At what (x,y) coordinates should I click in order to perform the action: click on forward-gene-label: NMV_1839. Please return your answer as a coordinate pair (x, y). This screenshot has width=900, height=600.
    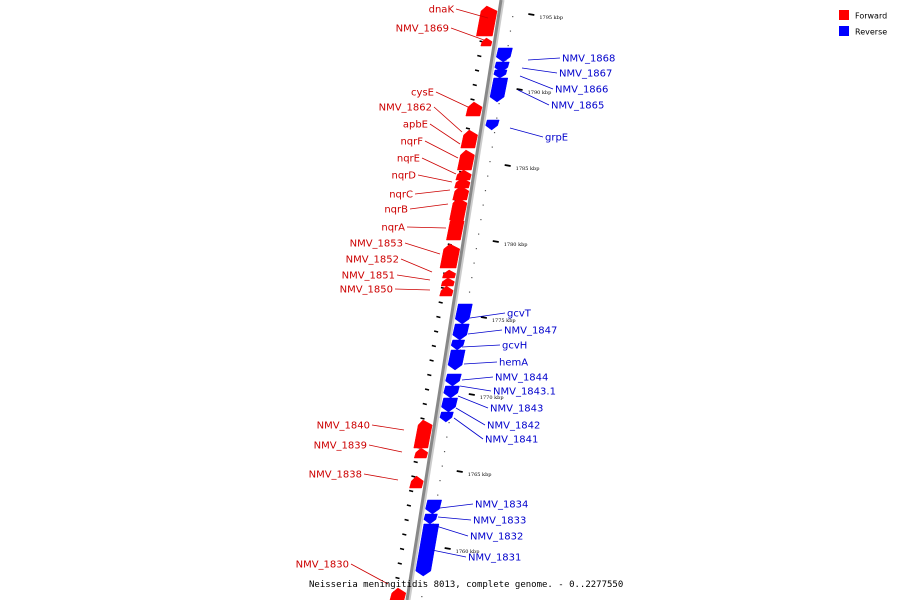
    Looking at the image, I should click on (340, 446).